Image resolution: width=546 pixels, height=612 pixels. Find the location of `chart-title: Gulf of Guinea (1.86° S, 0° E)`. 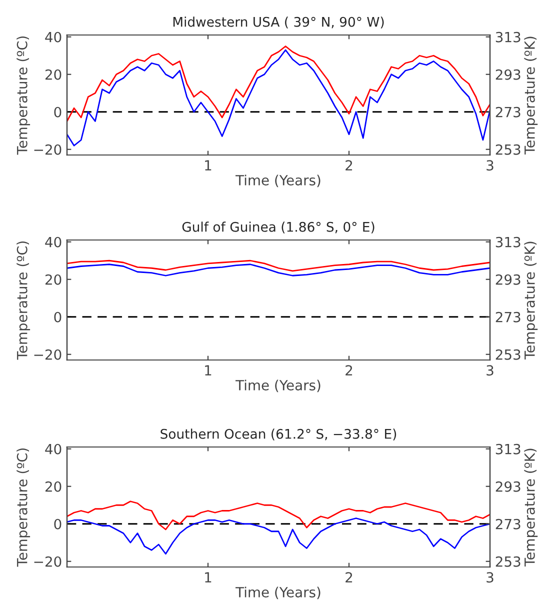

chart-title: Gulf of Guinea (1.86° S, 0° E) is located at coordinates (278, 228).